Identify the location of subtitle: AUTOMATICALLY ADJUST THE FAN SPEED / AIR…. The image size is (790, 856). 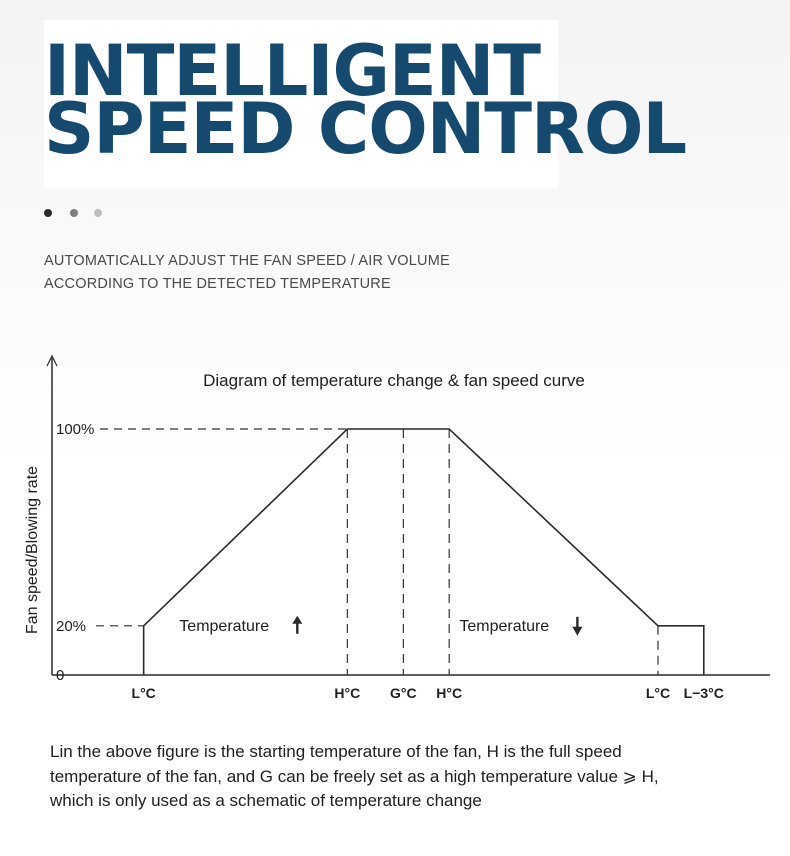
(247, 273).